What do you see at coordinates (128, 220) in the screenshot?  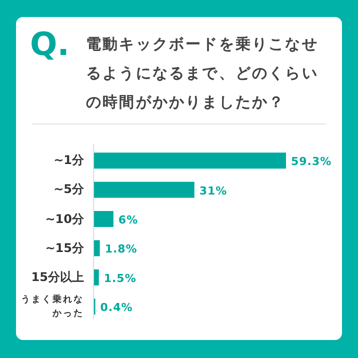 I see `data-label: 6%` at bounding box center [128, 220].